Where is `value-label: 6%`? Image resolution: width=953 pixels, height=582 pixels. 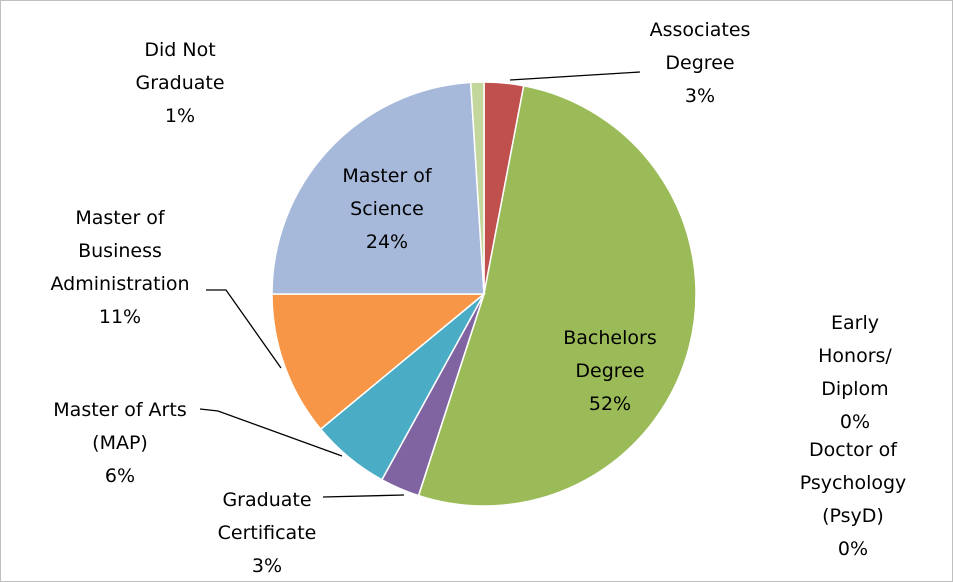 value-label: 6% is located at coordinates (120, 476).